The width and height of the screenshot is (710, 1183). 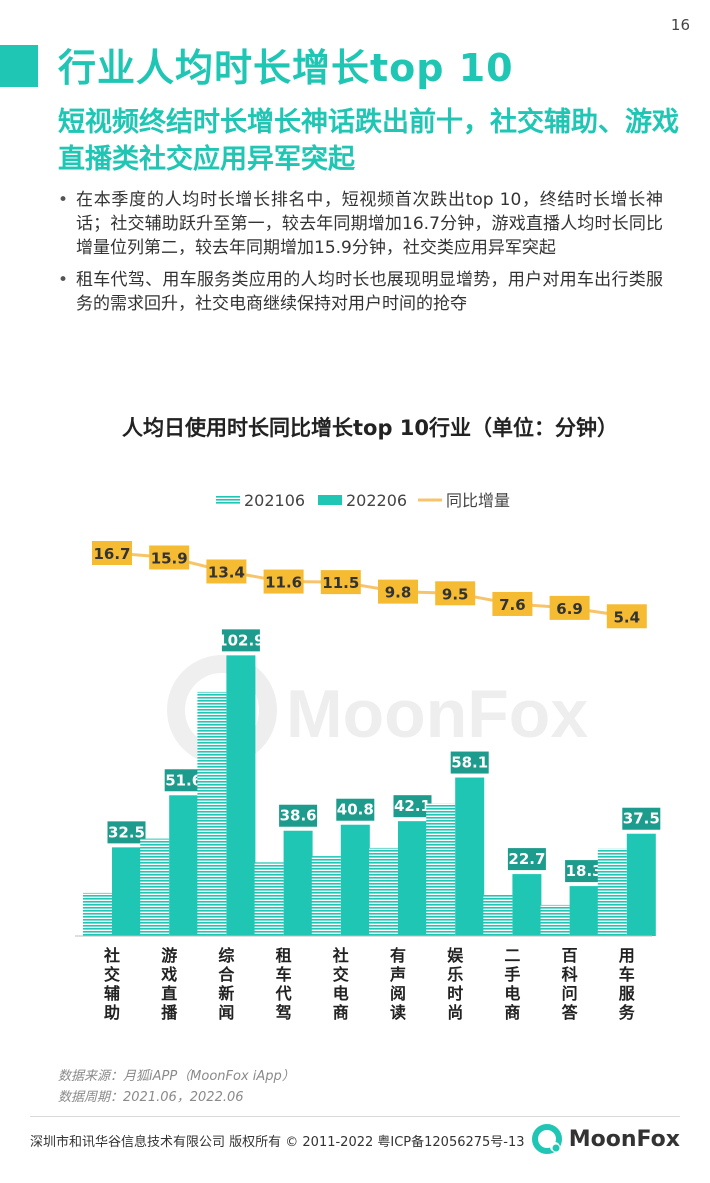 I want to click on x-tick-char: 辅, so click(x=112, y=993).